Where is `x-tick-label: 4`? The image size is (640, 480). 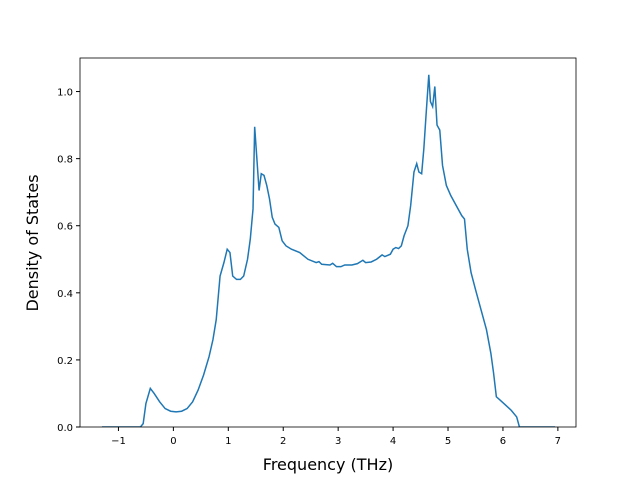 x-tick-label: 4 is located at coordinates (393, 441).